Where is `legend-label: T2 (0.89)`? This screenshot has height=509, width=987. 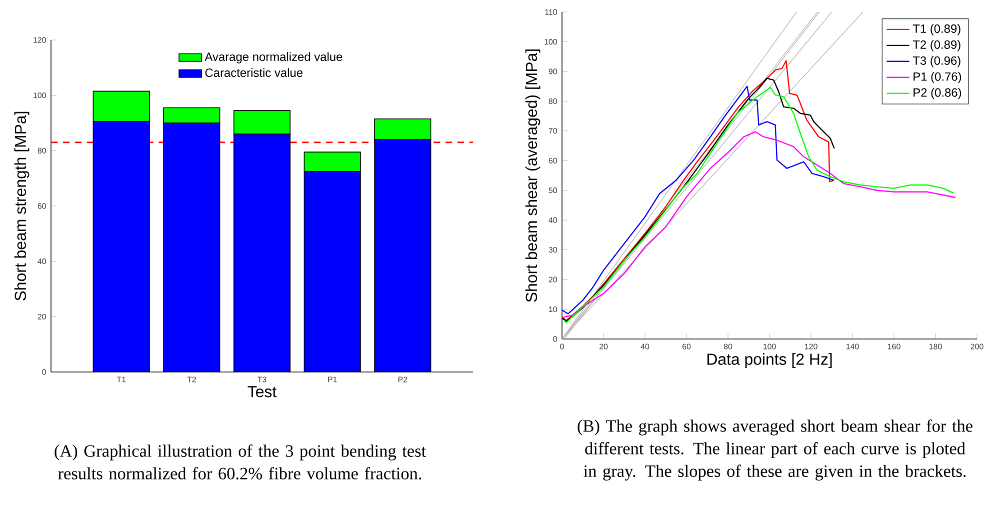 legend-label: T2 (0.89) is located at coordinates (936, 46).